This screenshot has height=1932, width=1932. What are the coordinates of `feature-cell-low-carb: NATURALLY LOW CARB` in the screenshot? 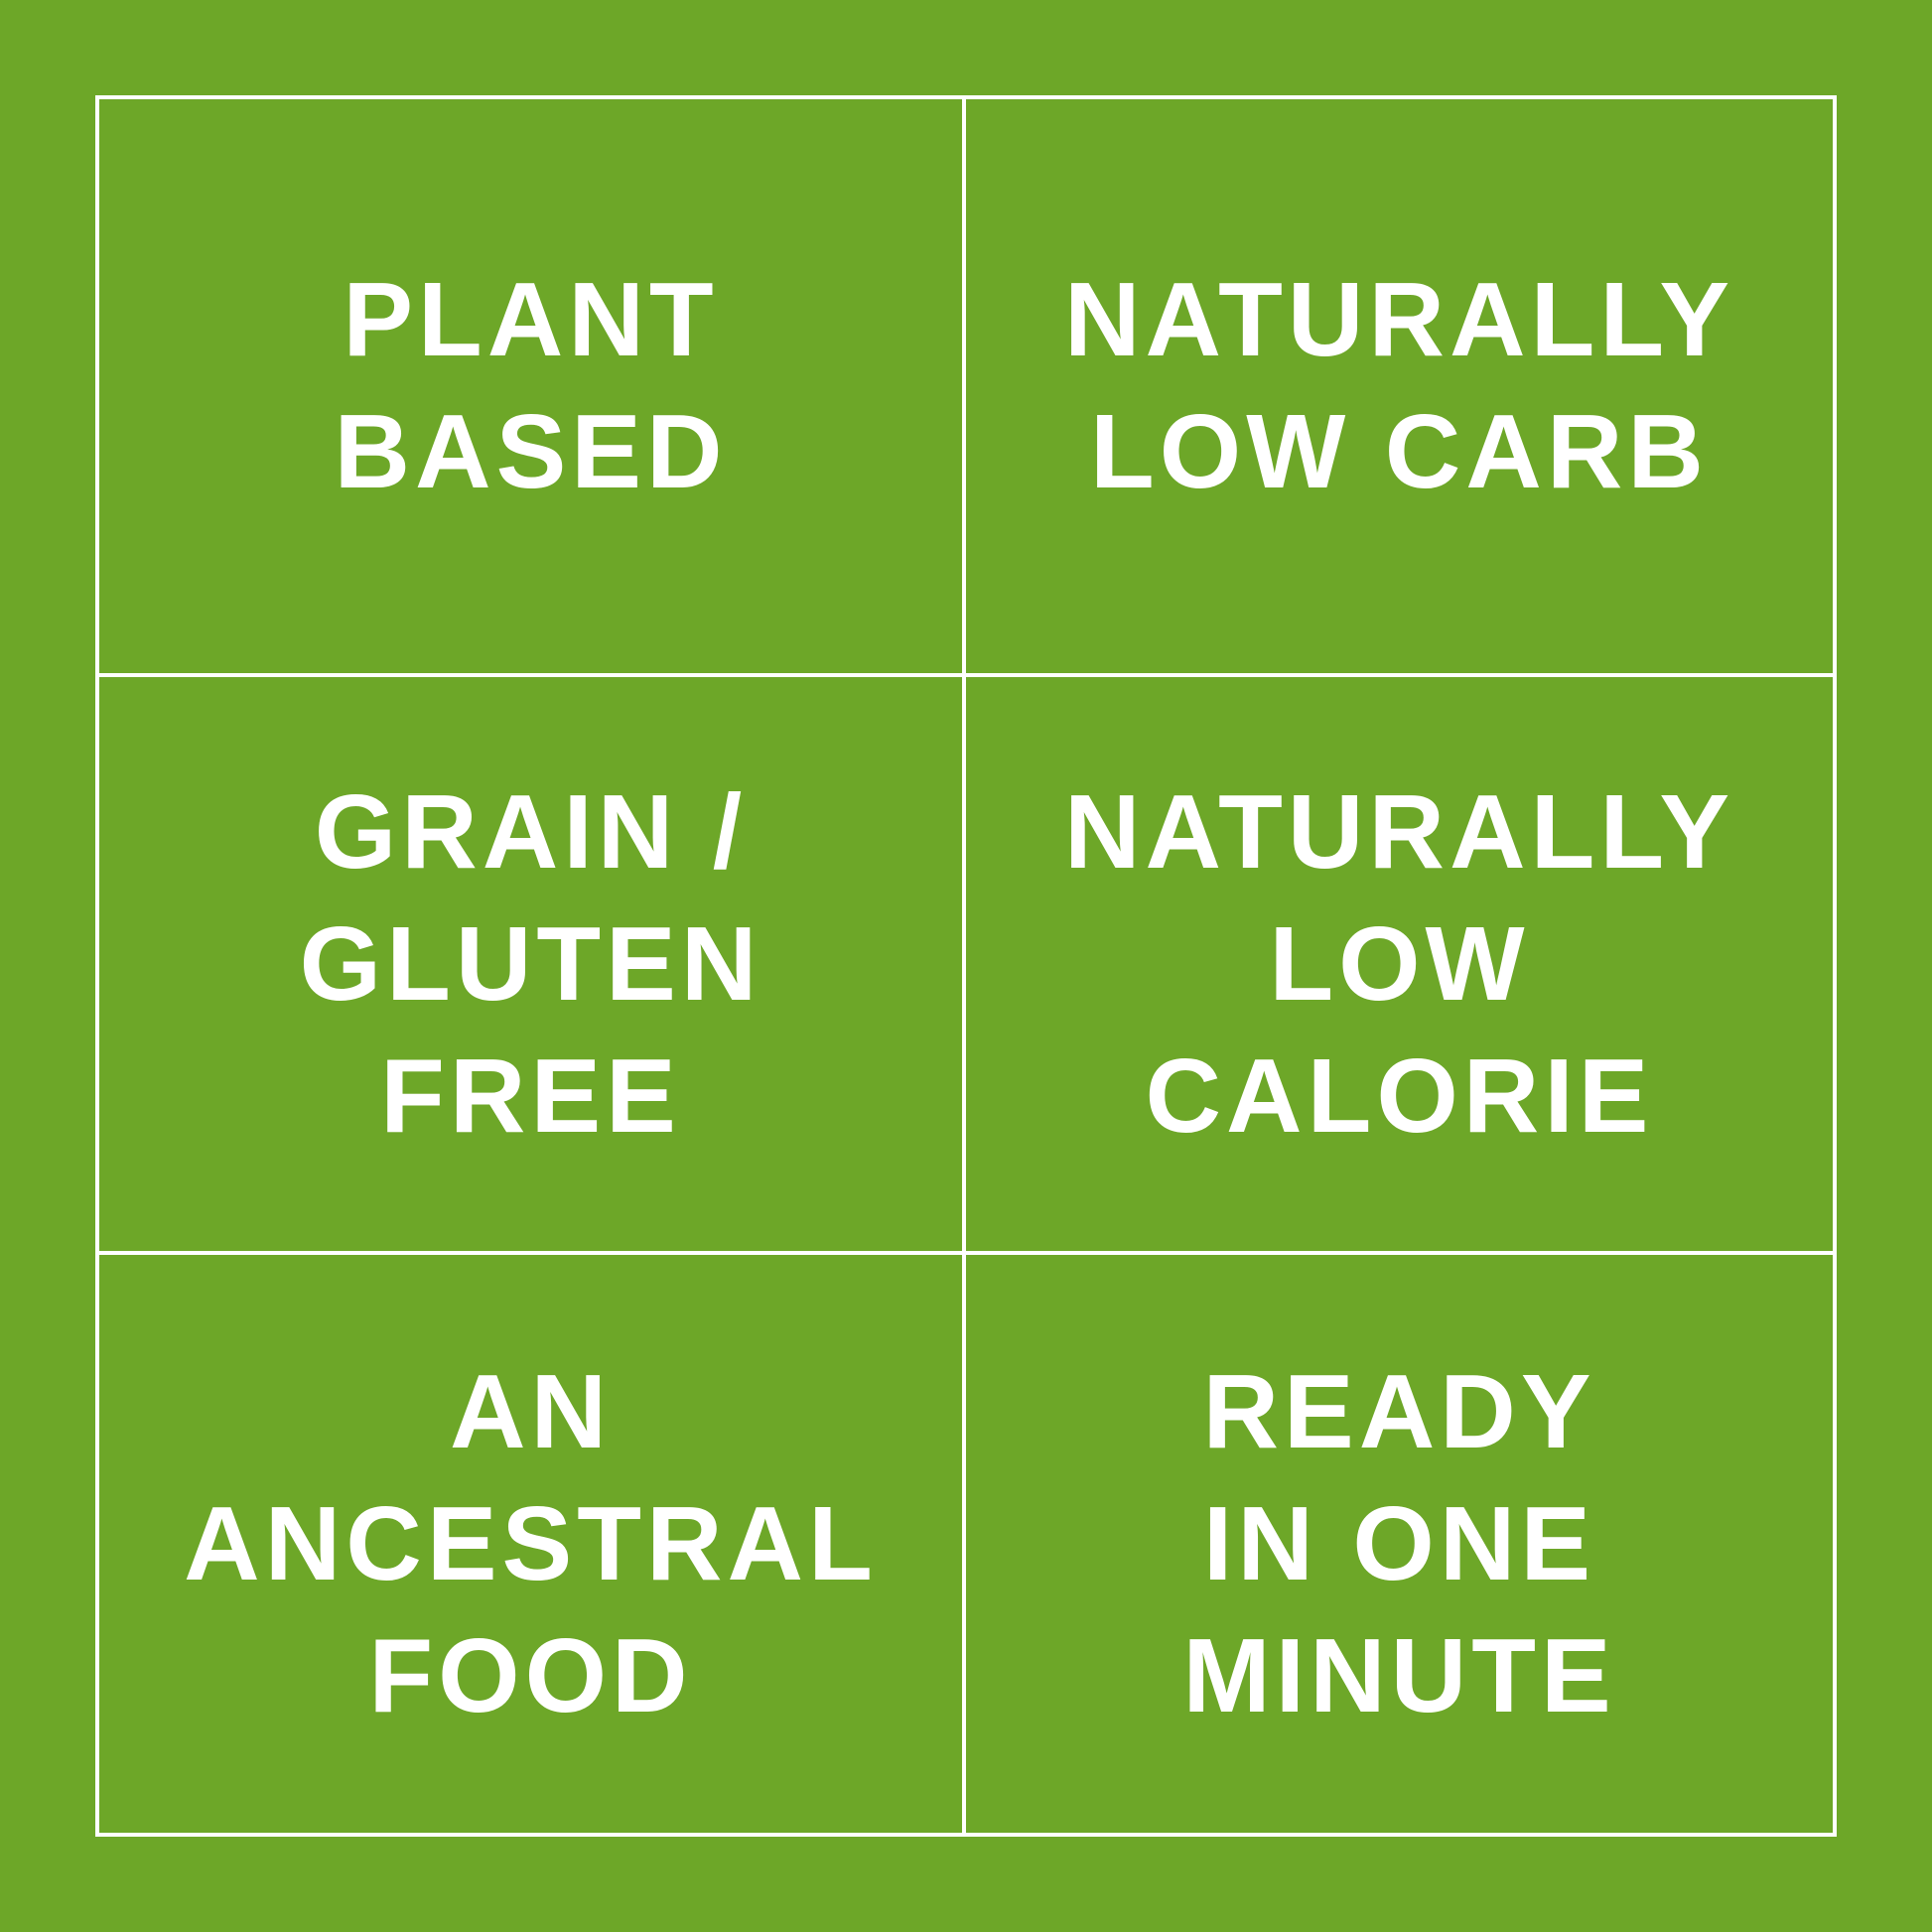 It's located at (1400, 388).